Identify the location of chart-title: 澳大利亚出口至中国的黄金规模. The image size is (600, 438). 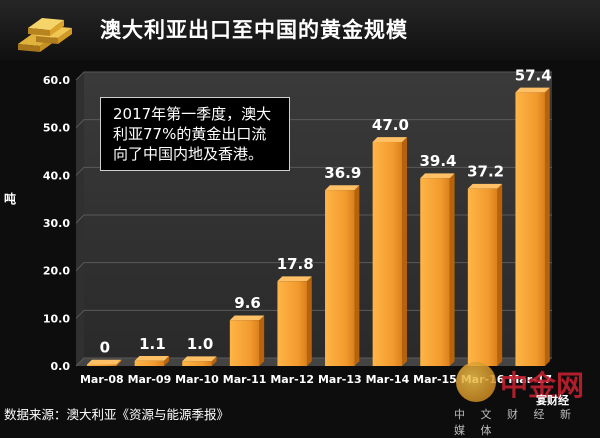
(254, 30).